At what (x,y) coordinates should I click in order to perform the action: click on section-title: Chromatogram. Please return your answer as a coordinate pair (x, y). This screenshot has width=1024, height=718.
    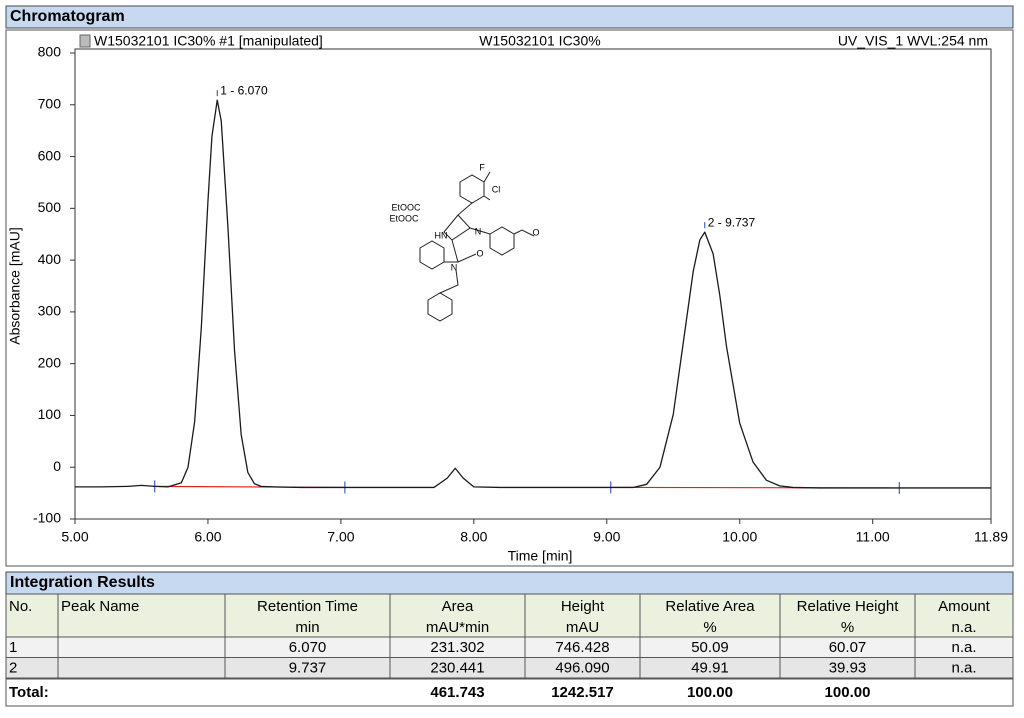
    Looking at the image, I should click on (67, 16).